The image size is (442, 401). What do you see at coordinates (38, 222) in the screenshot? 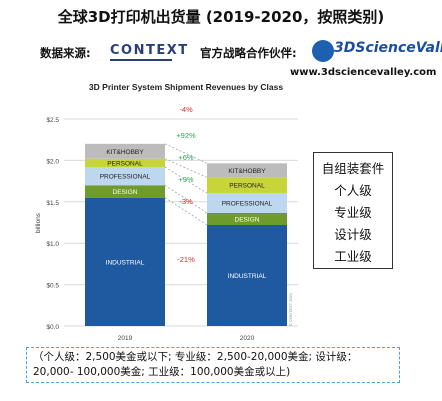
I see `y-axis-label: billions` at bounding box center [38, 222].